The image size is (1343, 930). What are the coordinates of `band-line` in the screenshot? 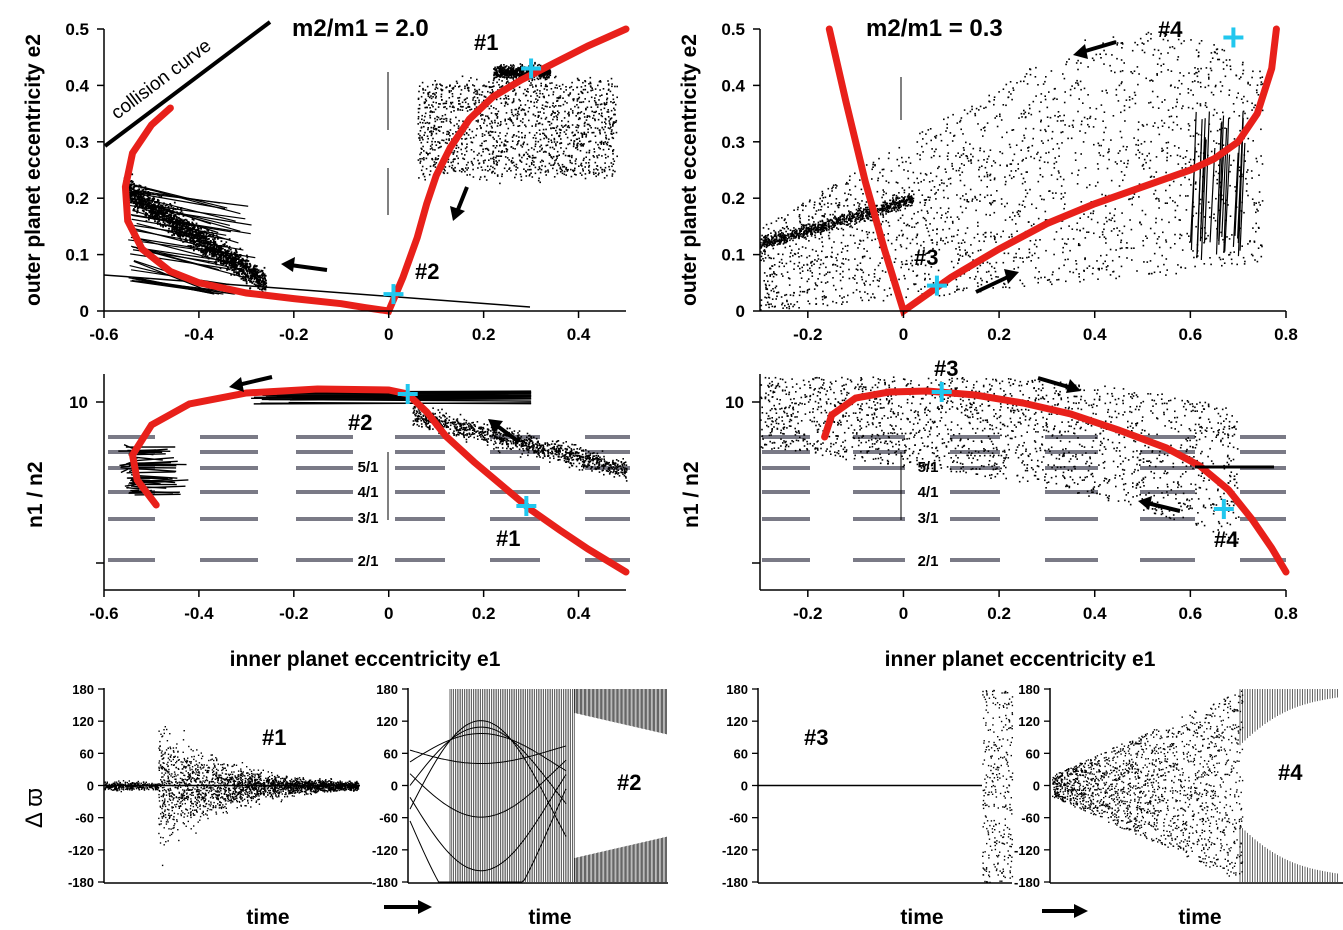 It's located at (176, 219).